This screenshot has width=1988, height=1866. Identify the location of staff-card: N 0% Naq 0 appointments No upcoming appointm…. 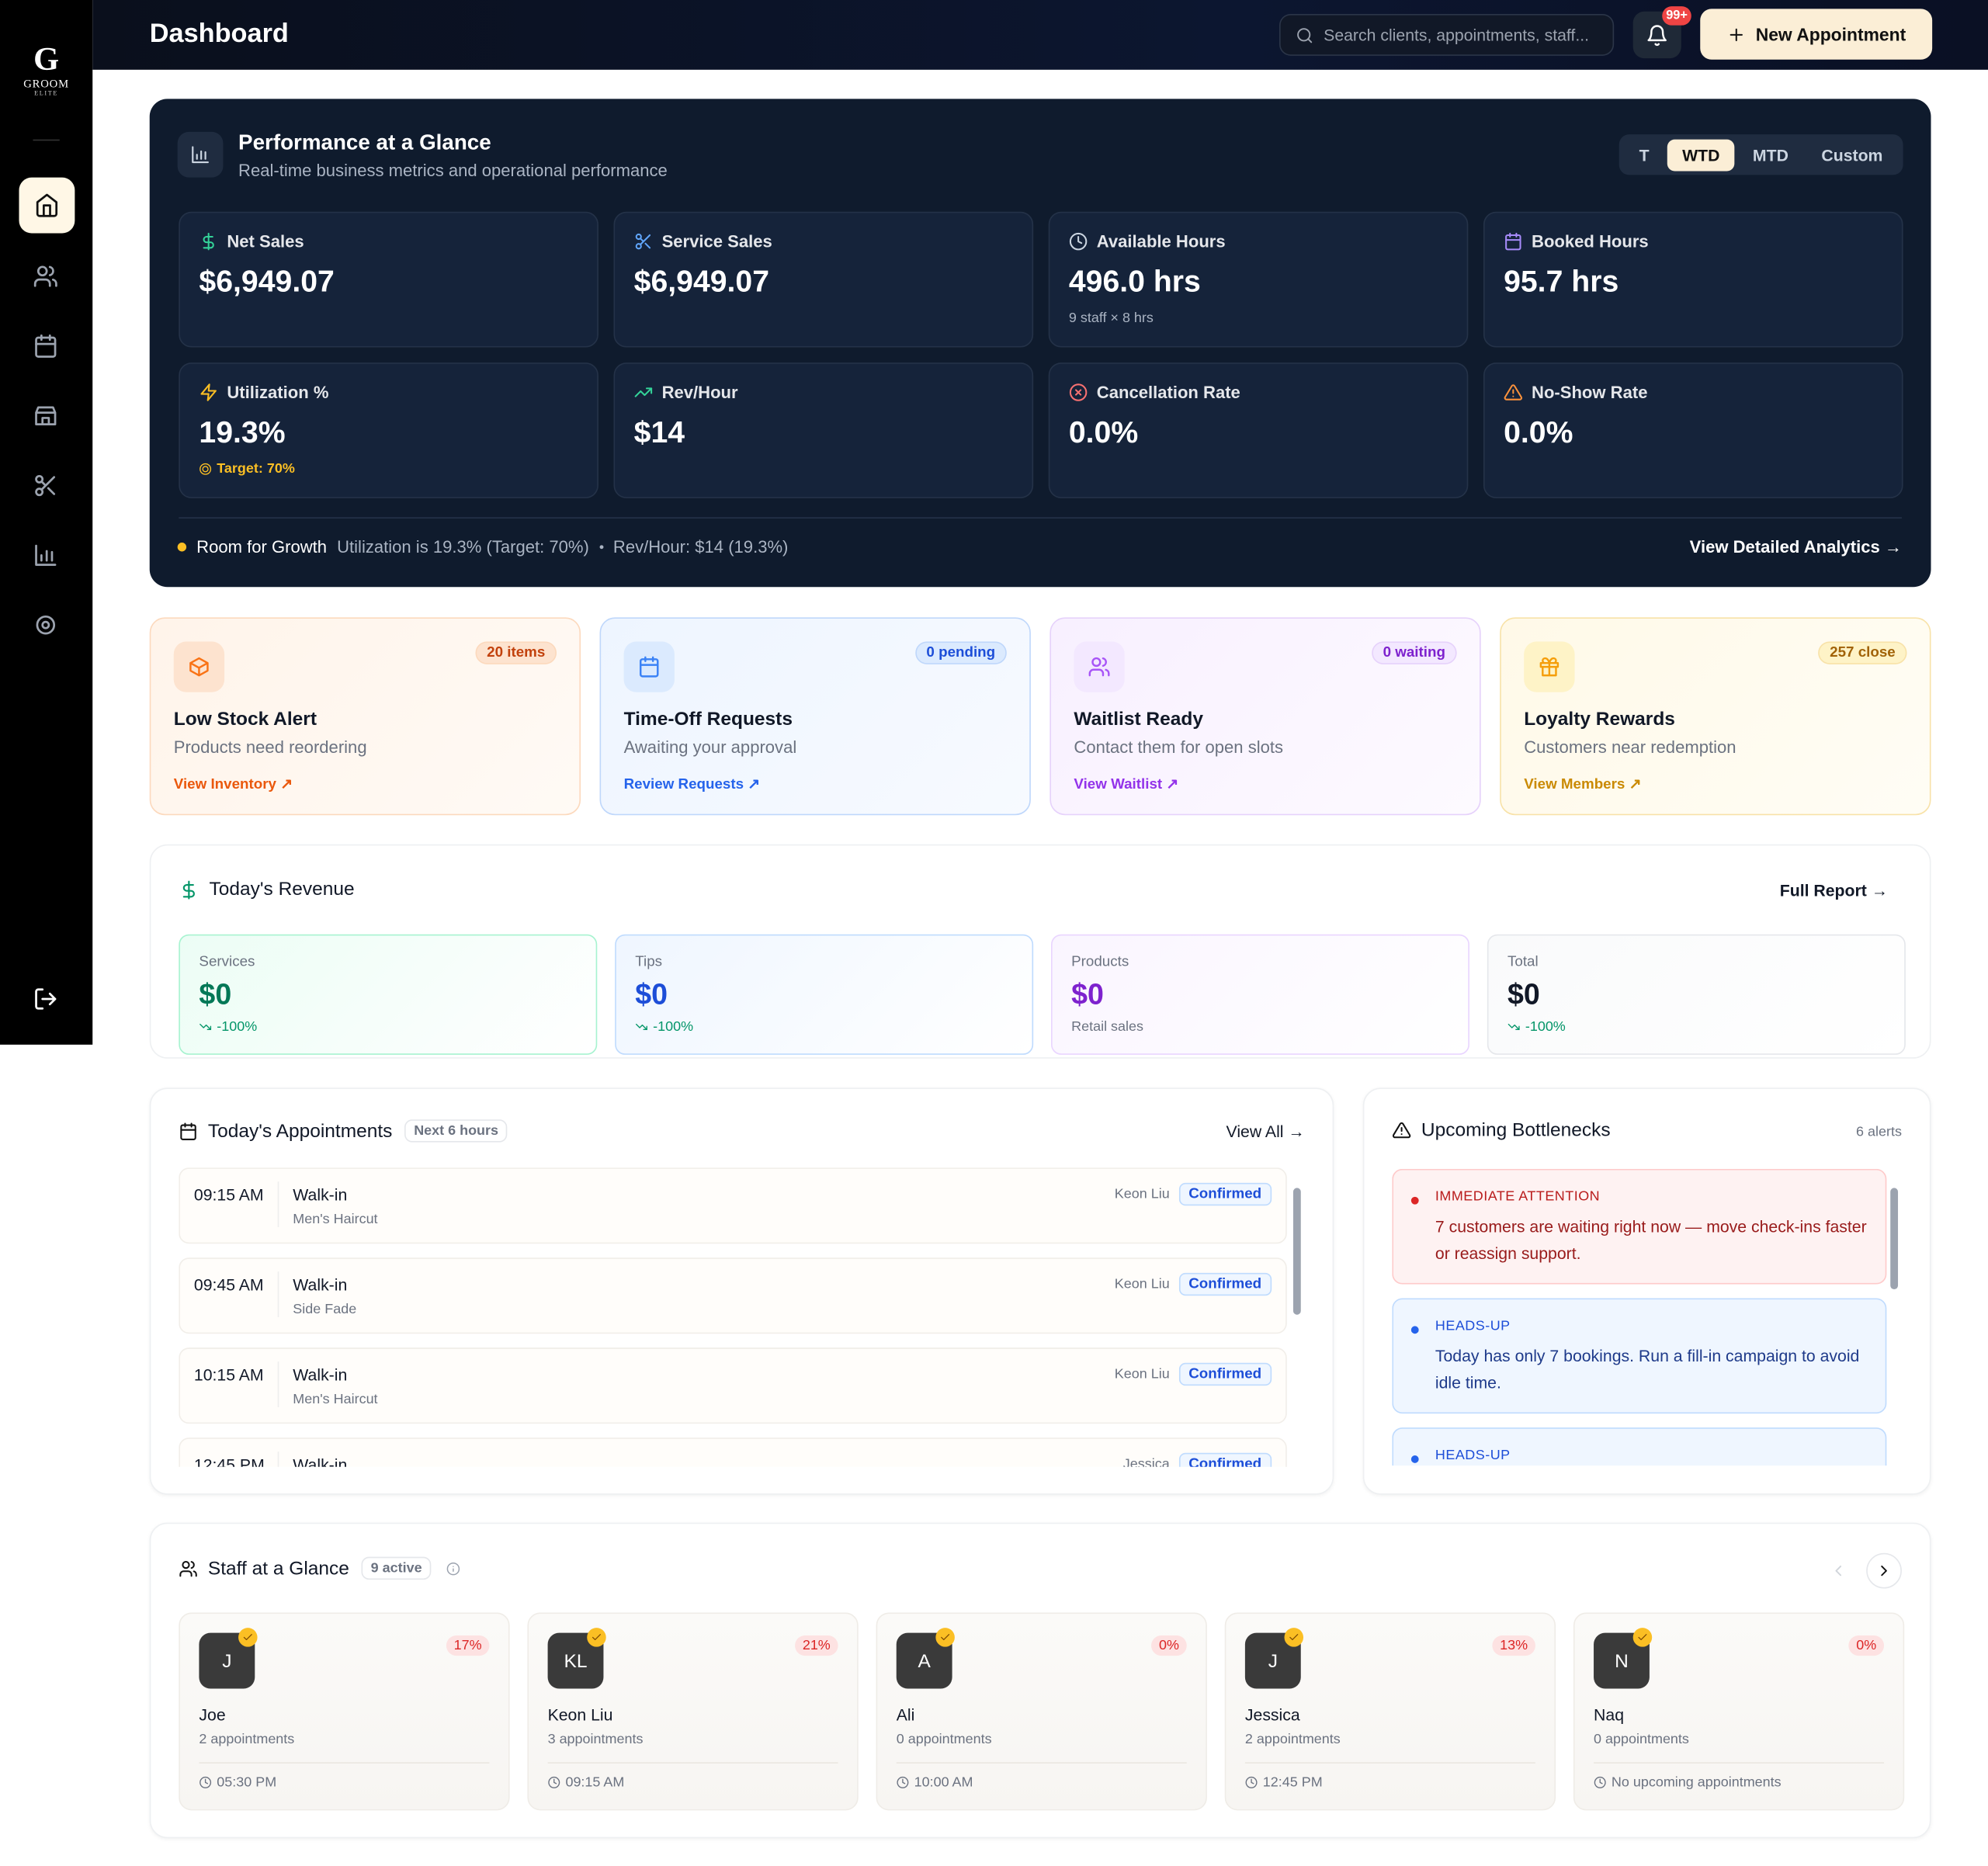
(1739, 1711).